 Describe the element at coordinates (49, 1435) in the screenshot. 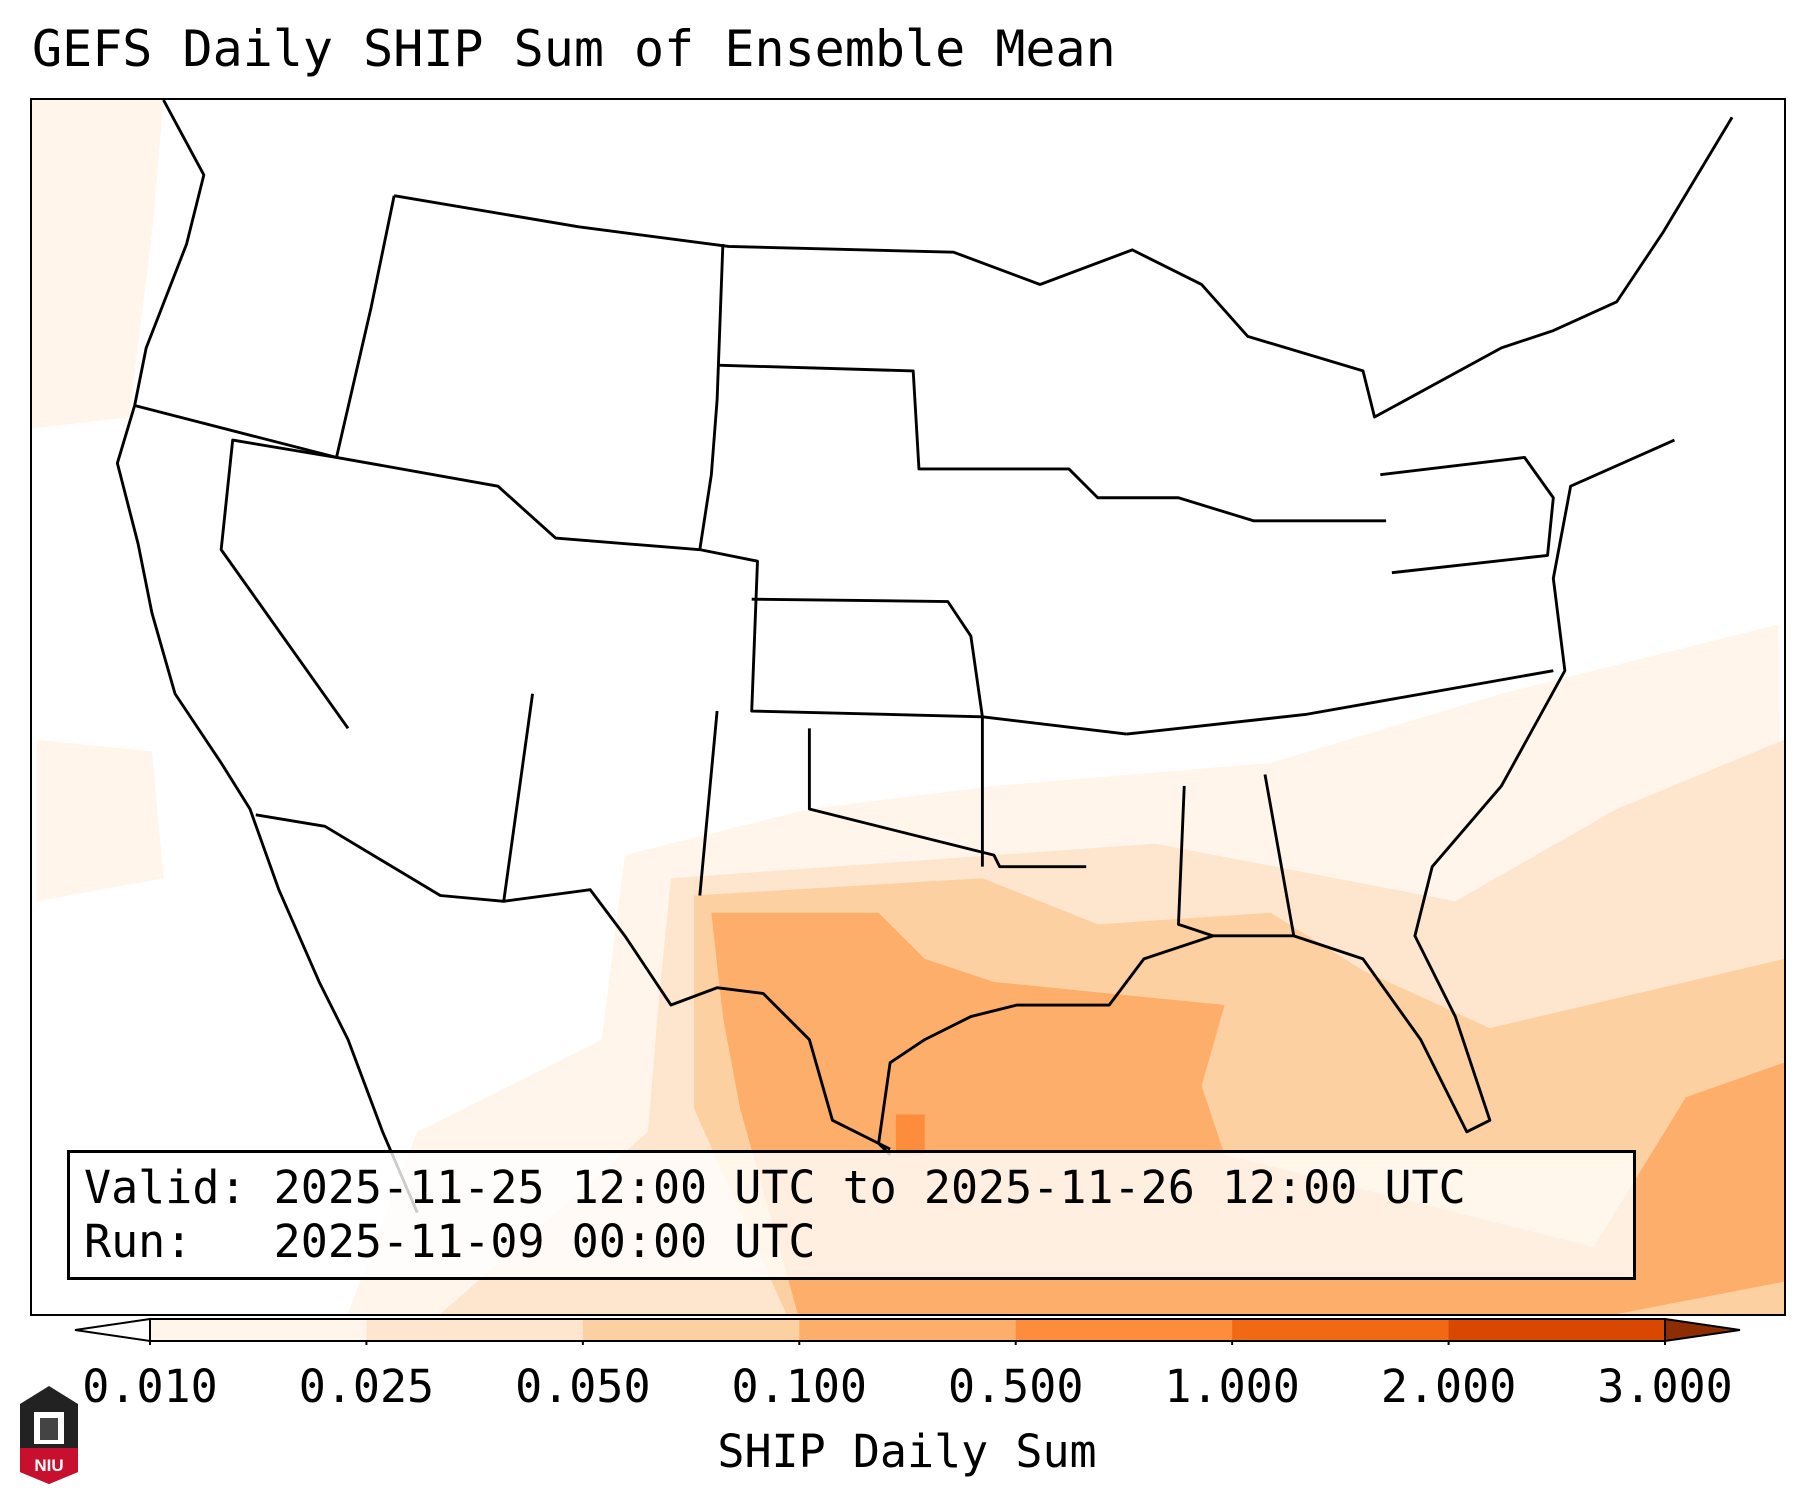

I see `niu-logo: NIU` at that location.